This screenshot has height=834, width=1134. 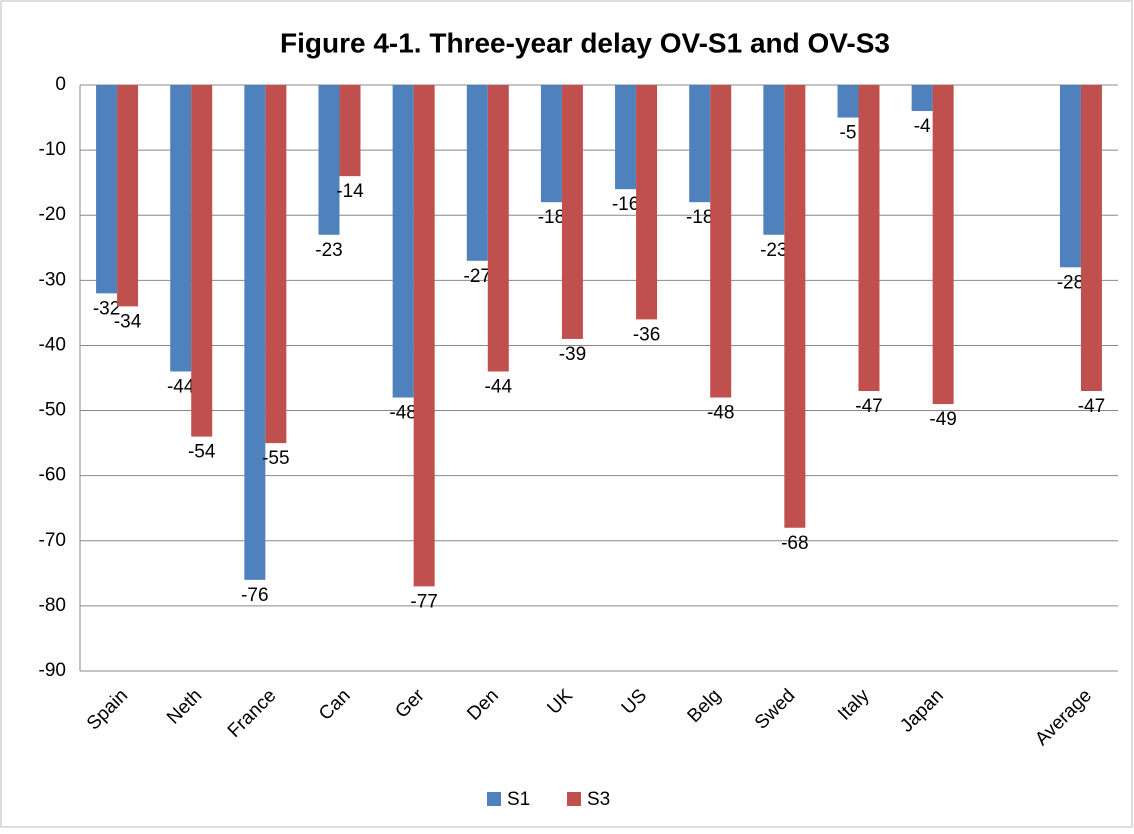 I want to click on y-tick-label: -70, so click(x=52, y=540).